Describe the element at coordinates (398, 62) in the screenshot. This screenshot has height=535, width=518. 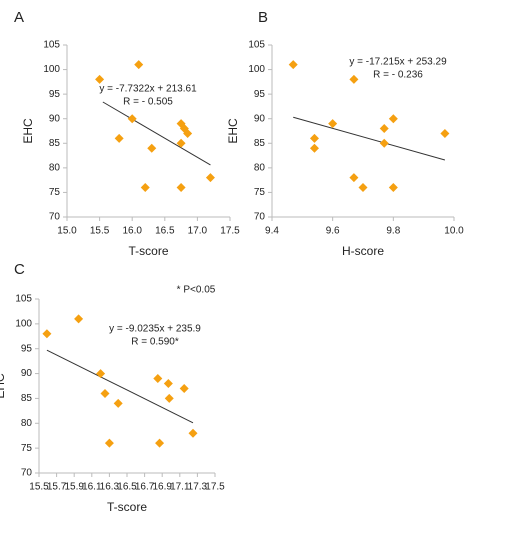
I see `equation: y = -17.215x + 253.29` at that location.